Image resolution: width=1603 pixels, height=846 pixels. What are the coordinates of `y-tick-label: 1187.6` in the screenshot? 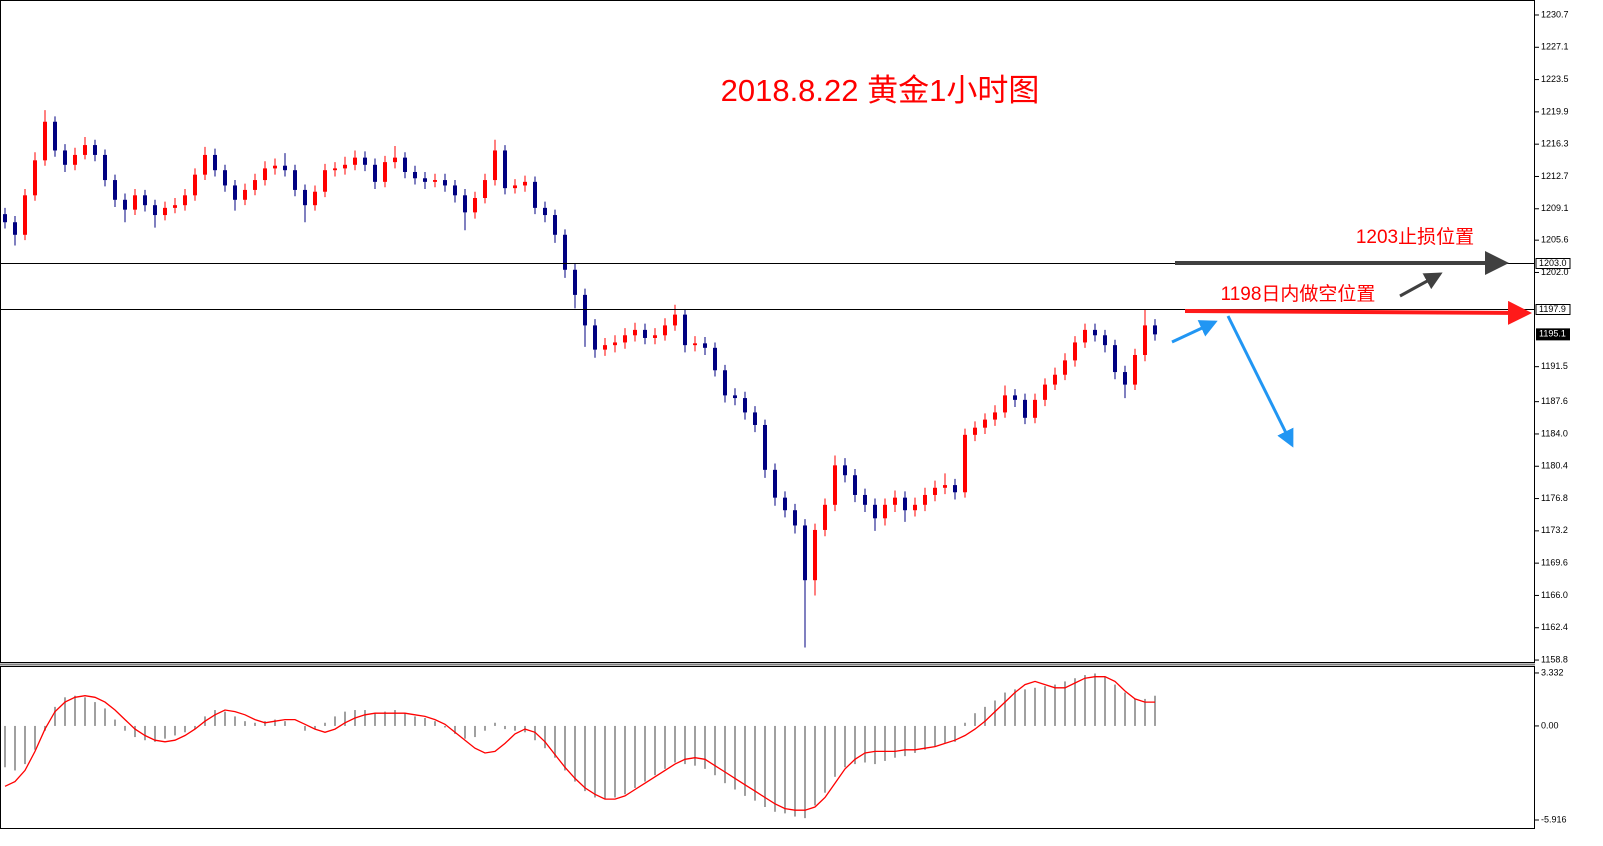 It's located at (1554, 401).